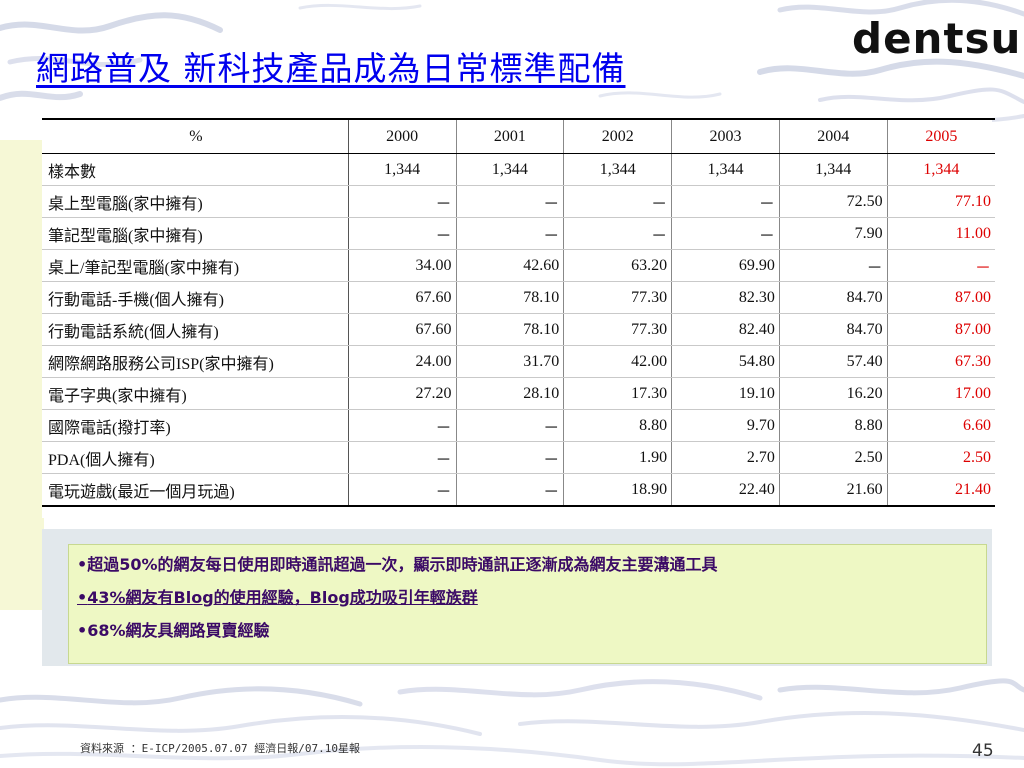  Describe the element at coordinates (983, 751) in the screenshot. I see `page-number: 45` at that location.